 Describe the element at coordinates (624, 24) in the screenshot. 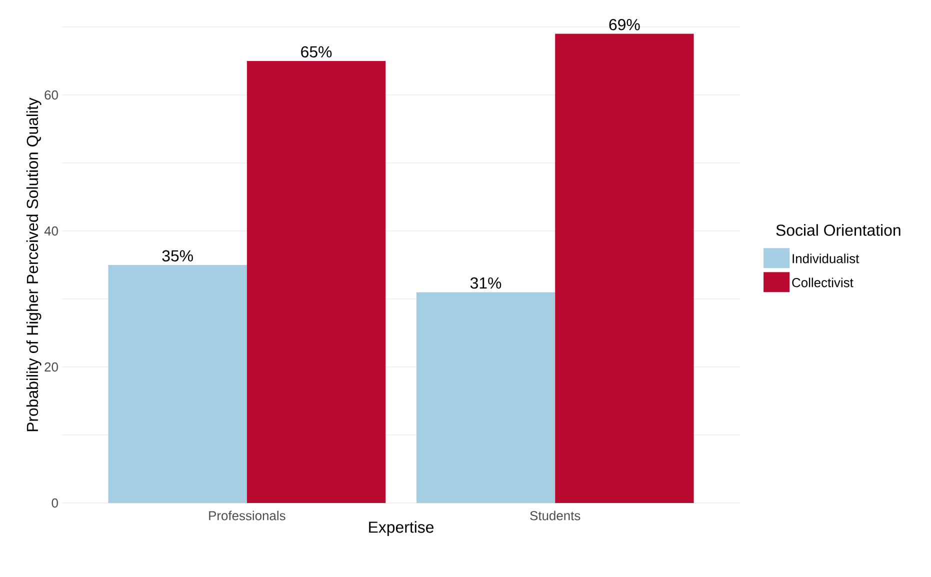

I see `data-label: 69%` at that location.